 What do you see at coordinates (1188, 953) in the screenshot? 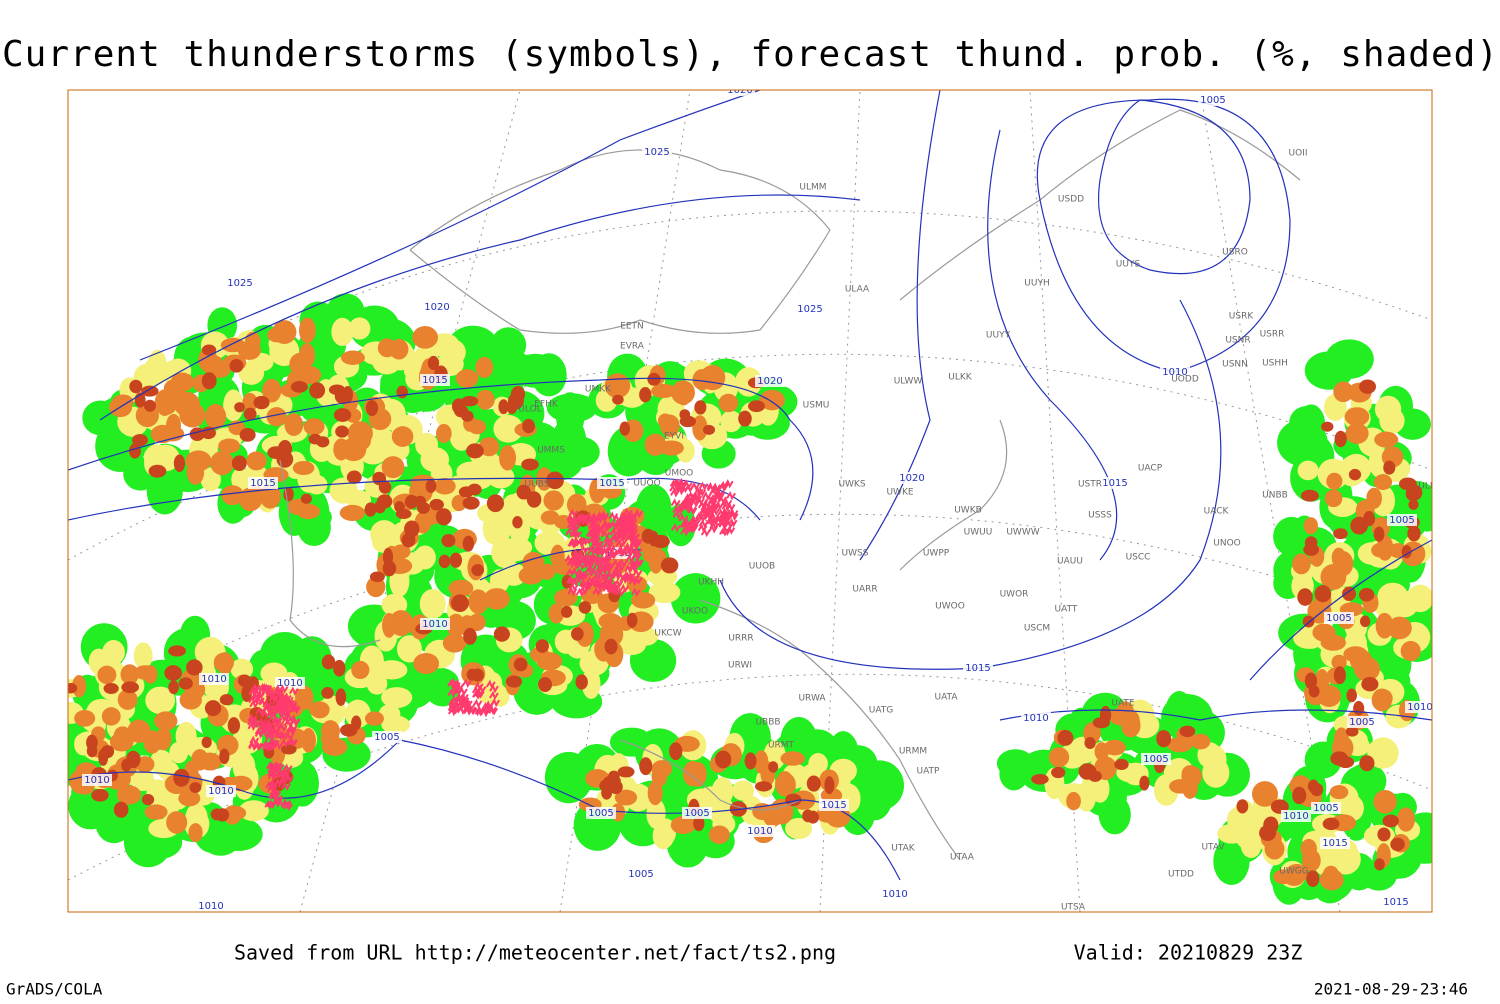
I see `valid-time: Valid: 20210829 23Z` at bounding box center [1188, 953].